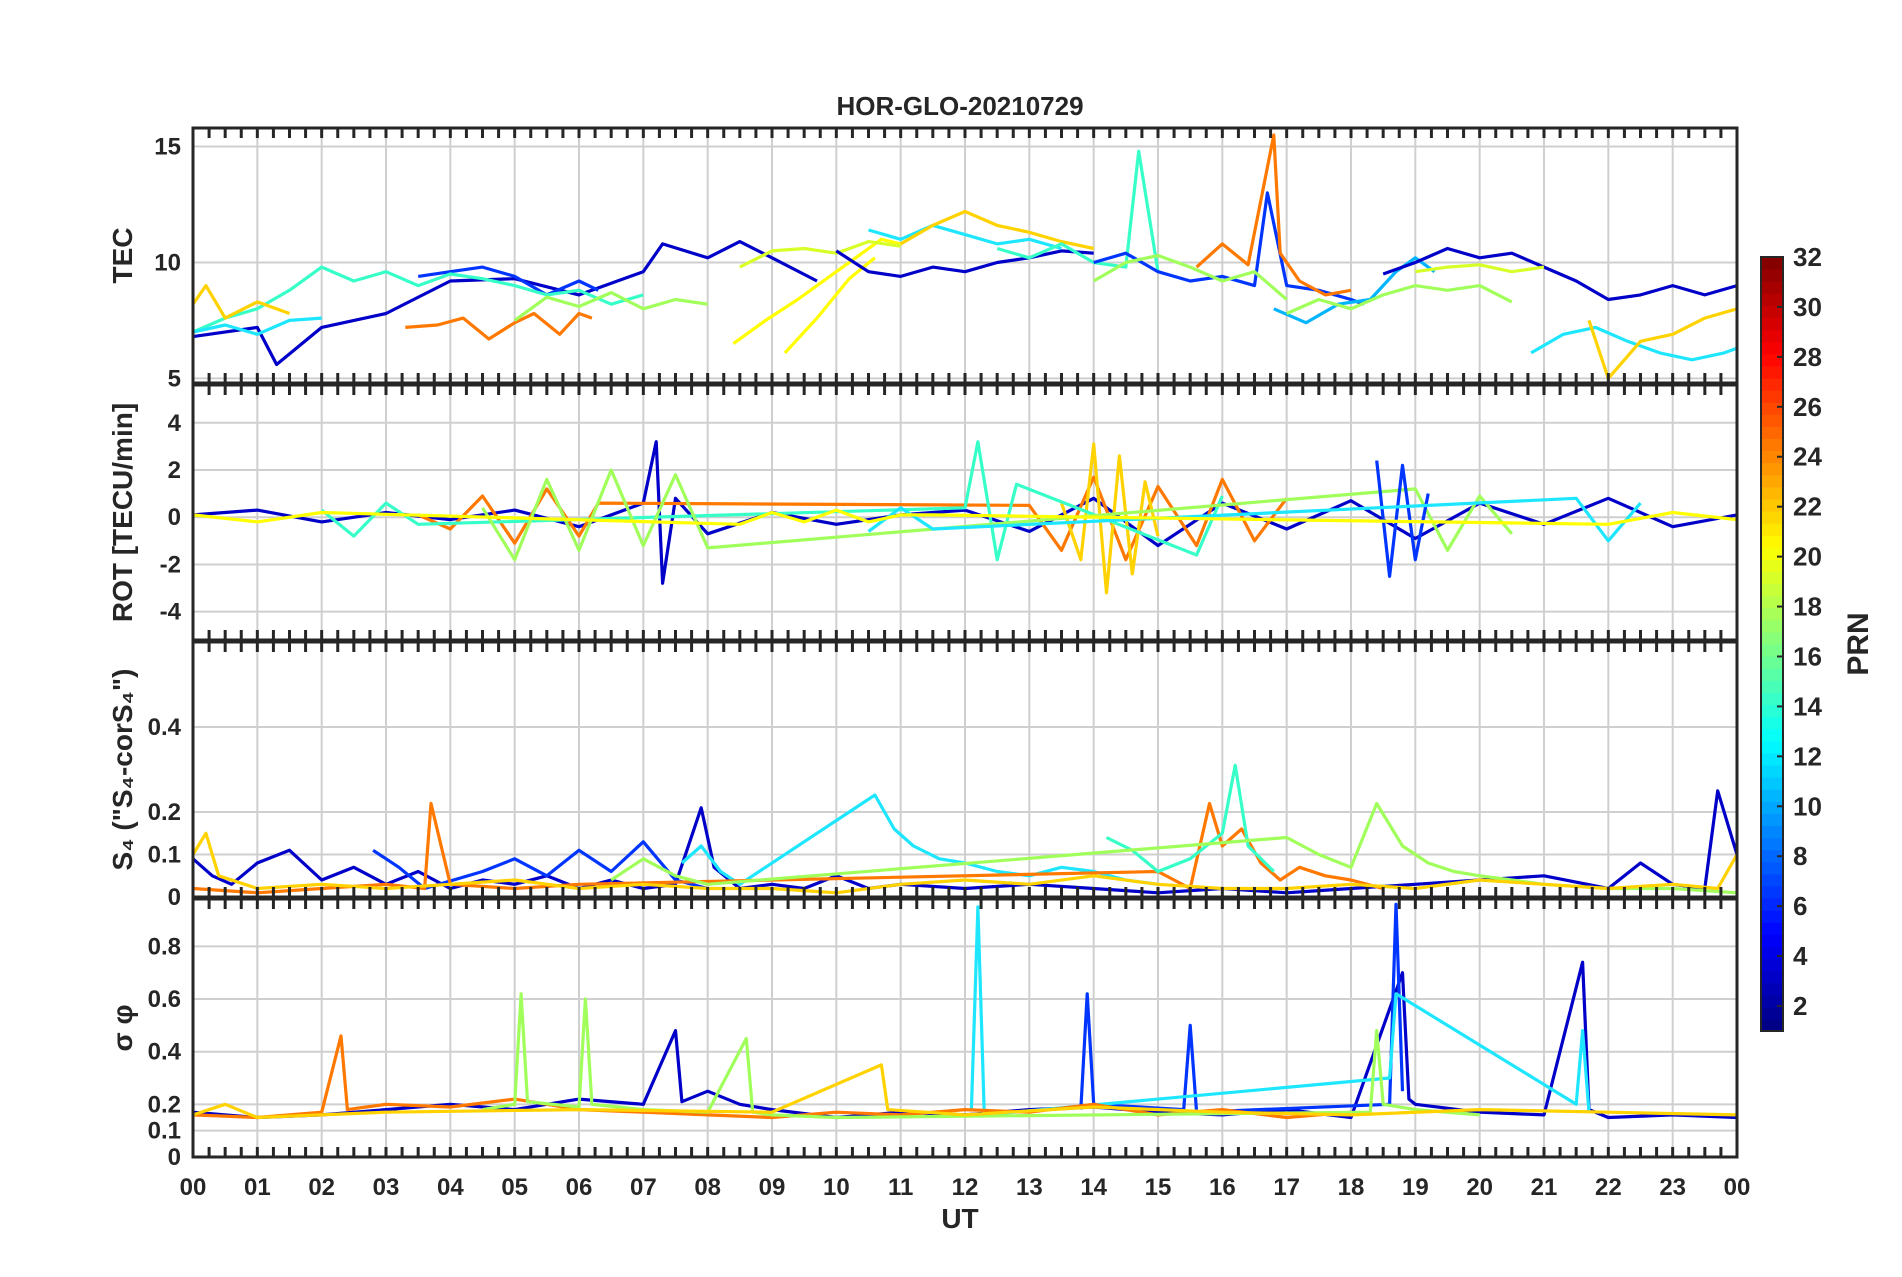 The height and width of the screenshot is (1277, 1902). Describe the element at coordinates (1093, 1187) in the screenshot. I see `x-tick-label: 14` at that location.